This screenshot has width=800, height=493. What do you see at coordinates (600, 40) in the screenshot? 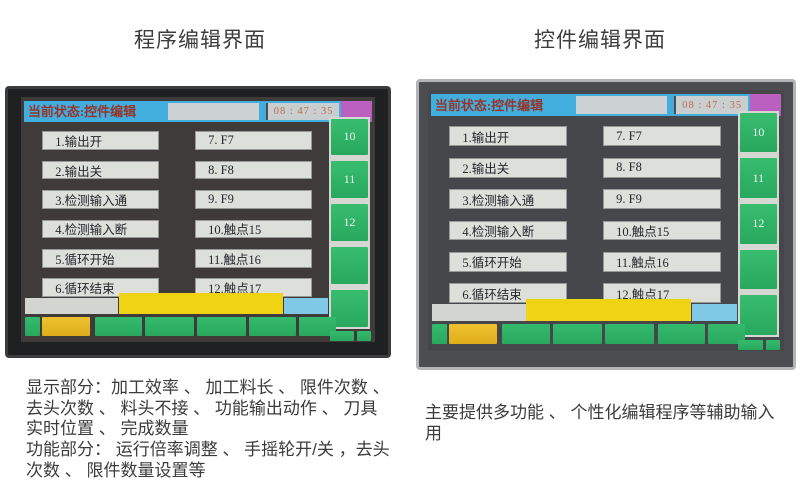
I see `right-panel-title: 控件编辑界面` at bounding box center [600, 40].